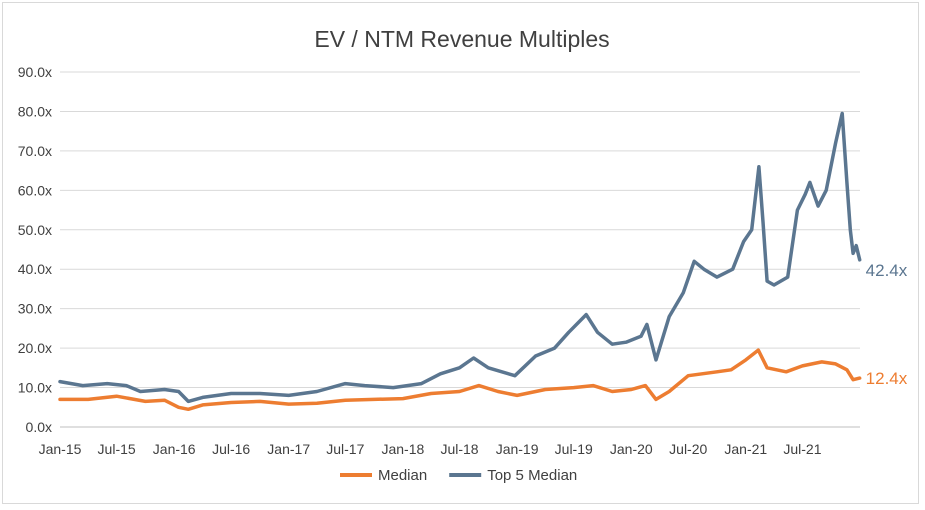  Describe the element at coordinates (35, 151) in the screenshot. I see `y-tick-label: 70.0x` at that location.